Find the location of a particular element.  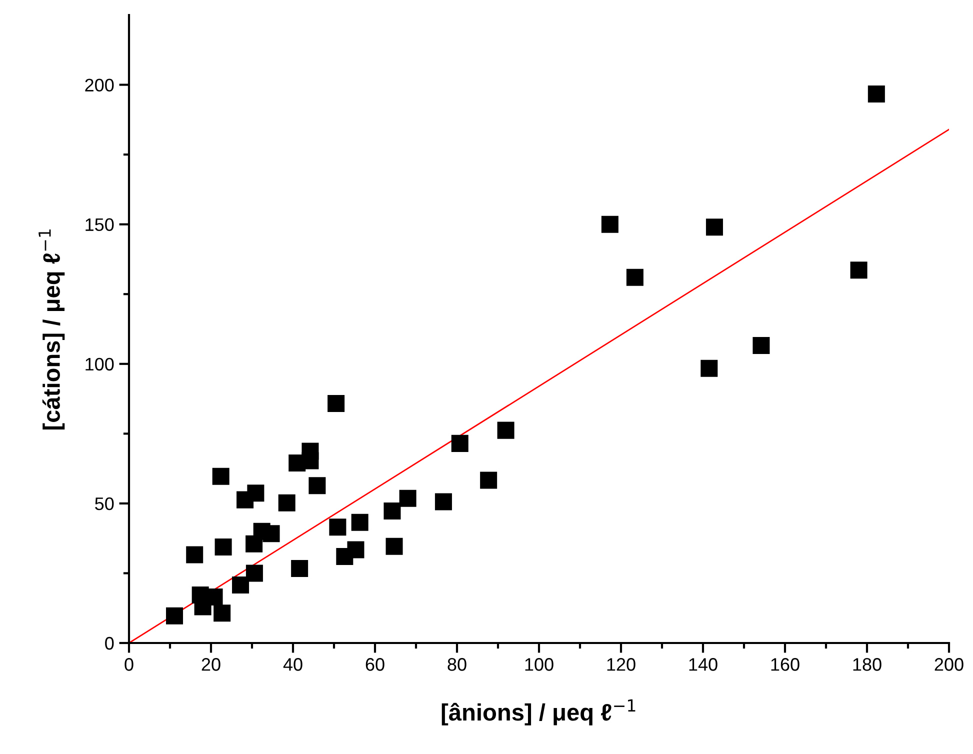

y-tick-label: 100 is located at coordinates (100, 364).